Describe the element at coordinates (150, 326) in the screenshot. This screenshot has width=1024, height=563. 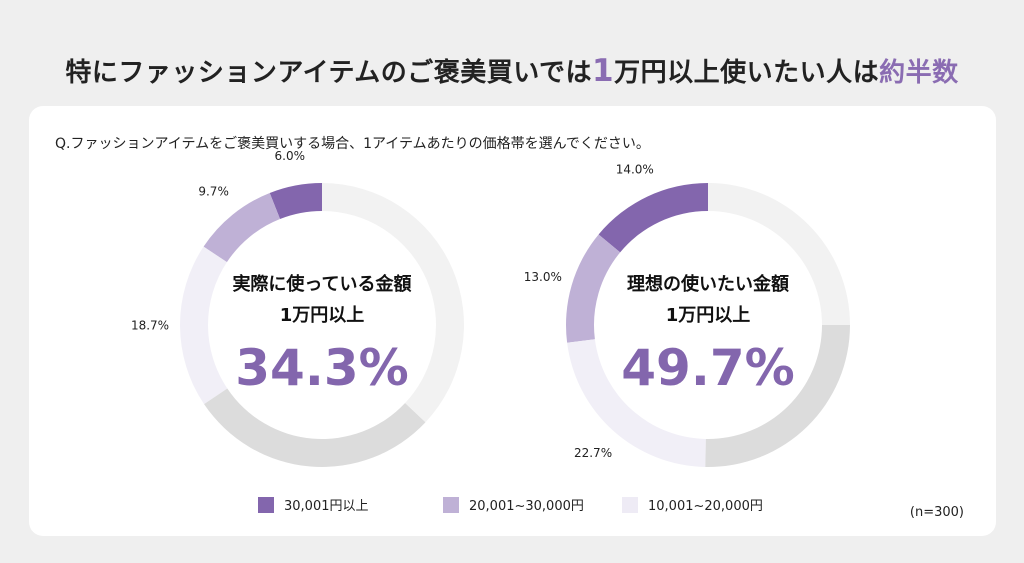
I see `segment-label: 18.7%` at that location.